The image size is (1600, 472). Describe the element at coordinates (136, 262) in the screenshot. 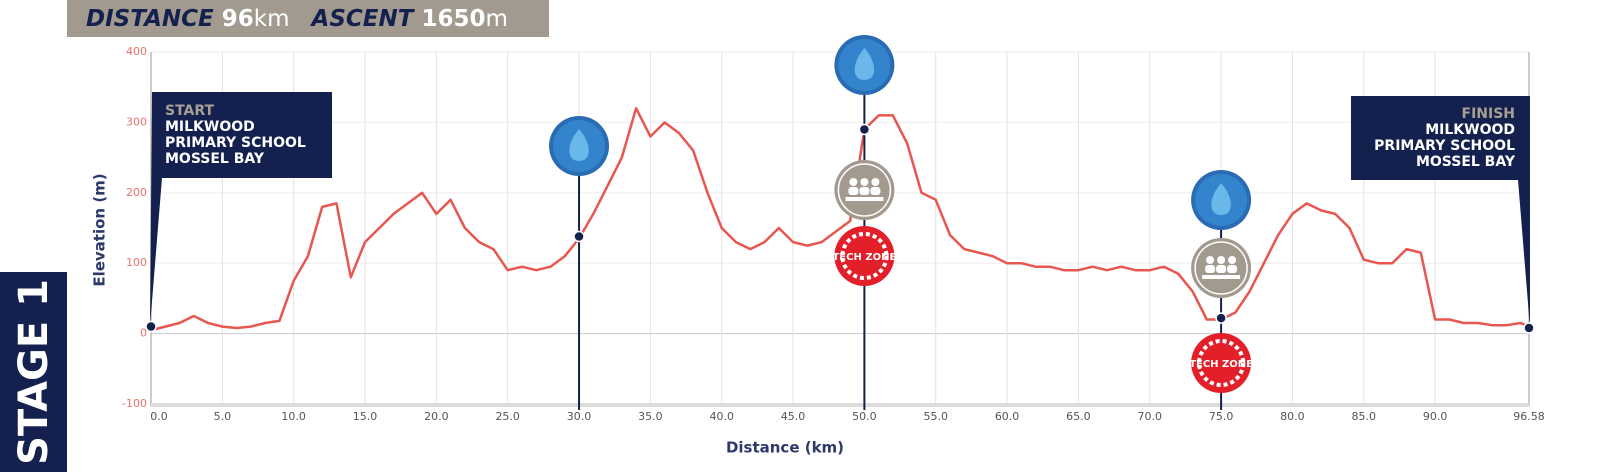

I see `y-tick-label: 100` at that location.